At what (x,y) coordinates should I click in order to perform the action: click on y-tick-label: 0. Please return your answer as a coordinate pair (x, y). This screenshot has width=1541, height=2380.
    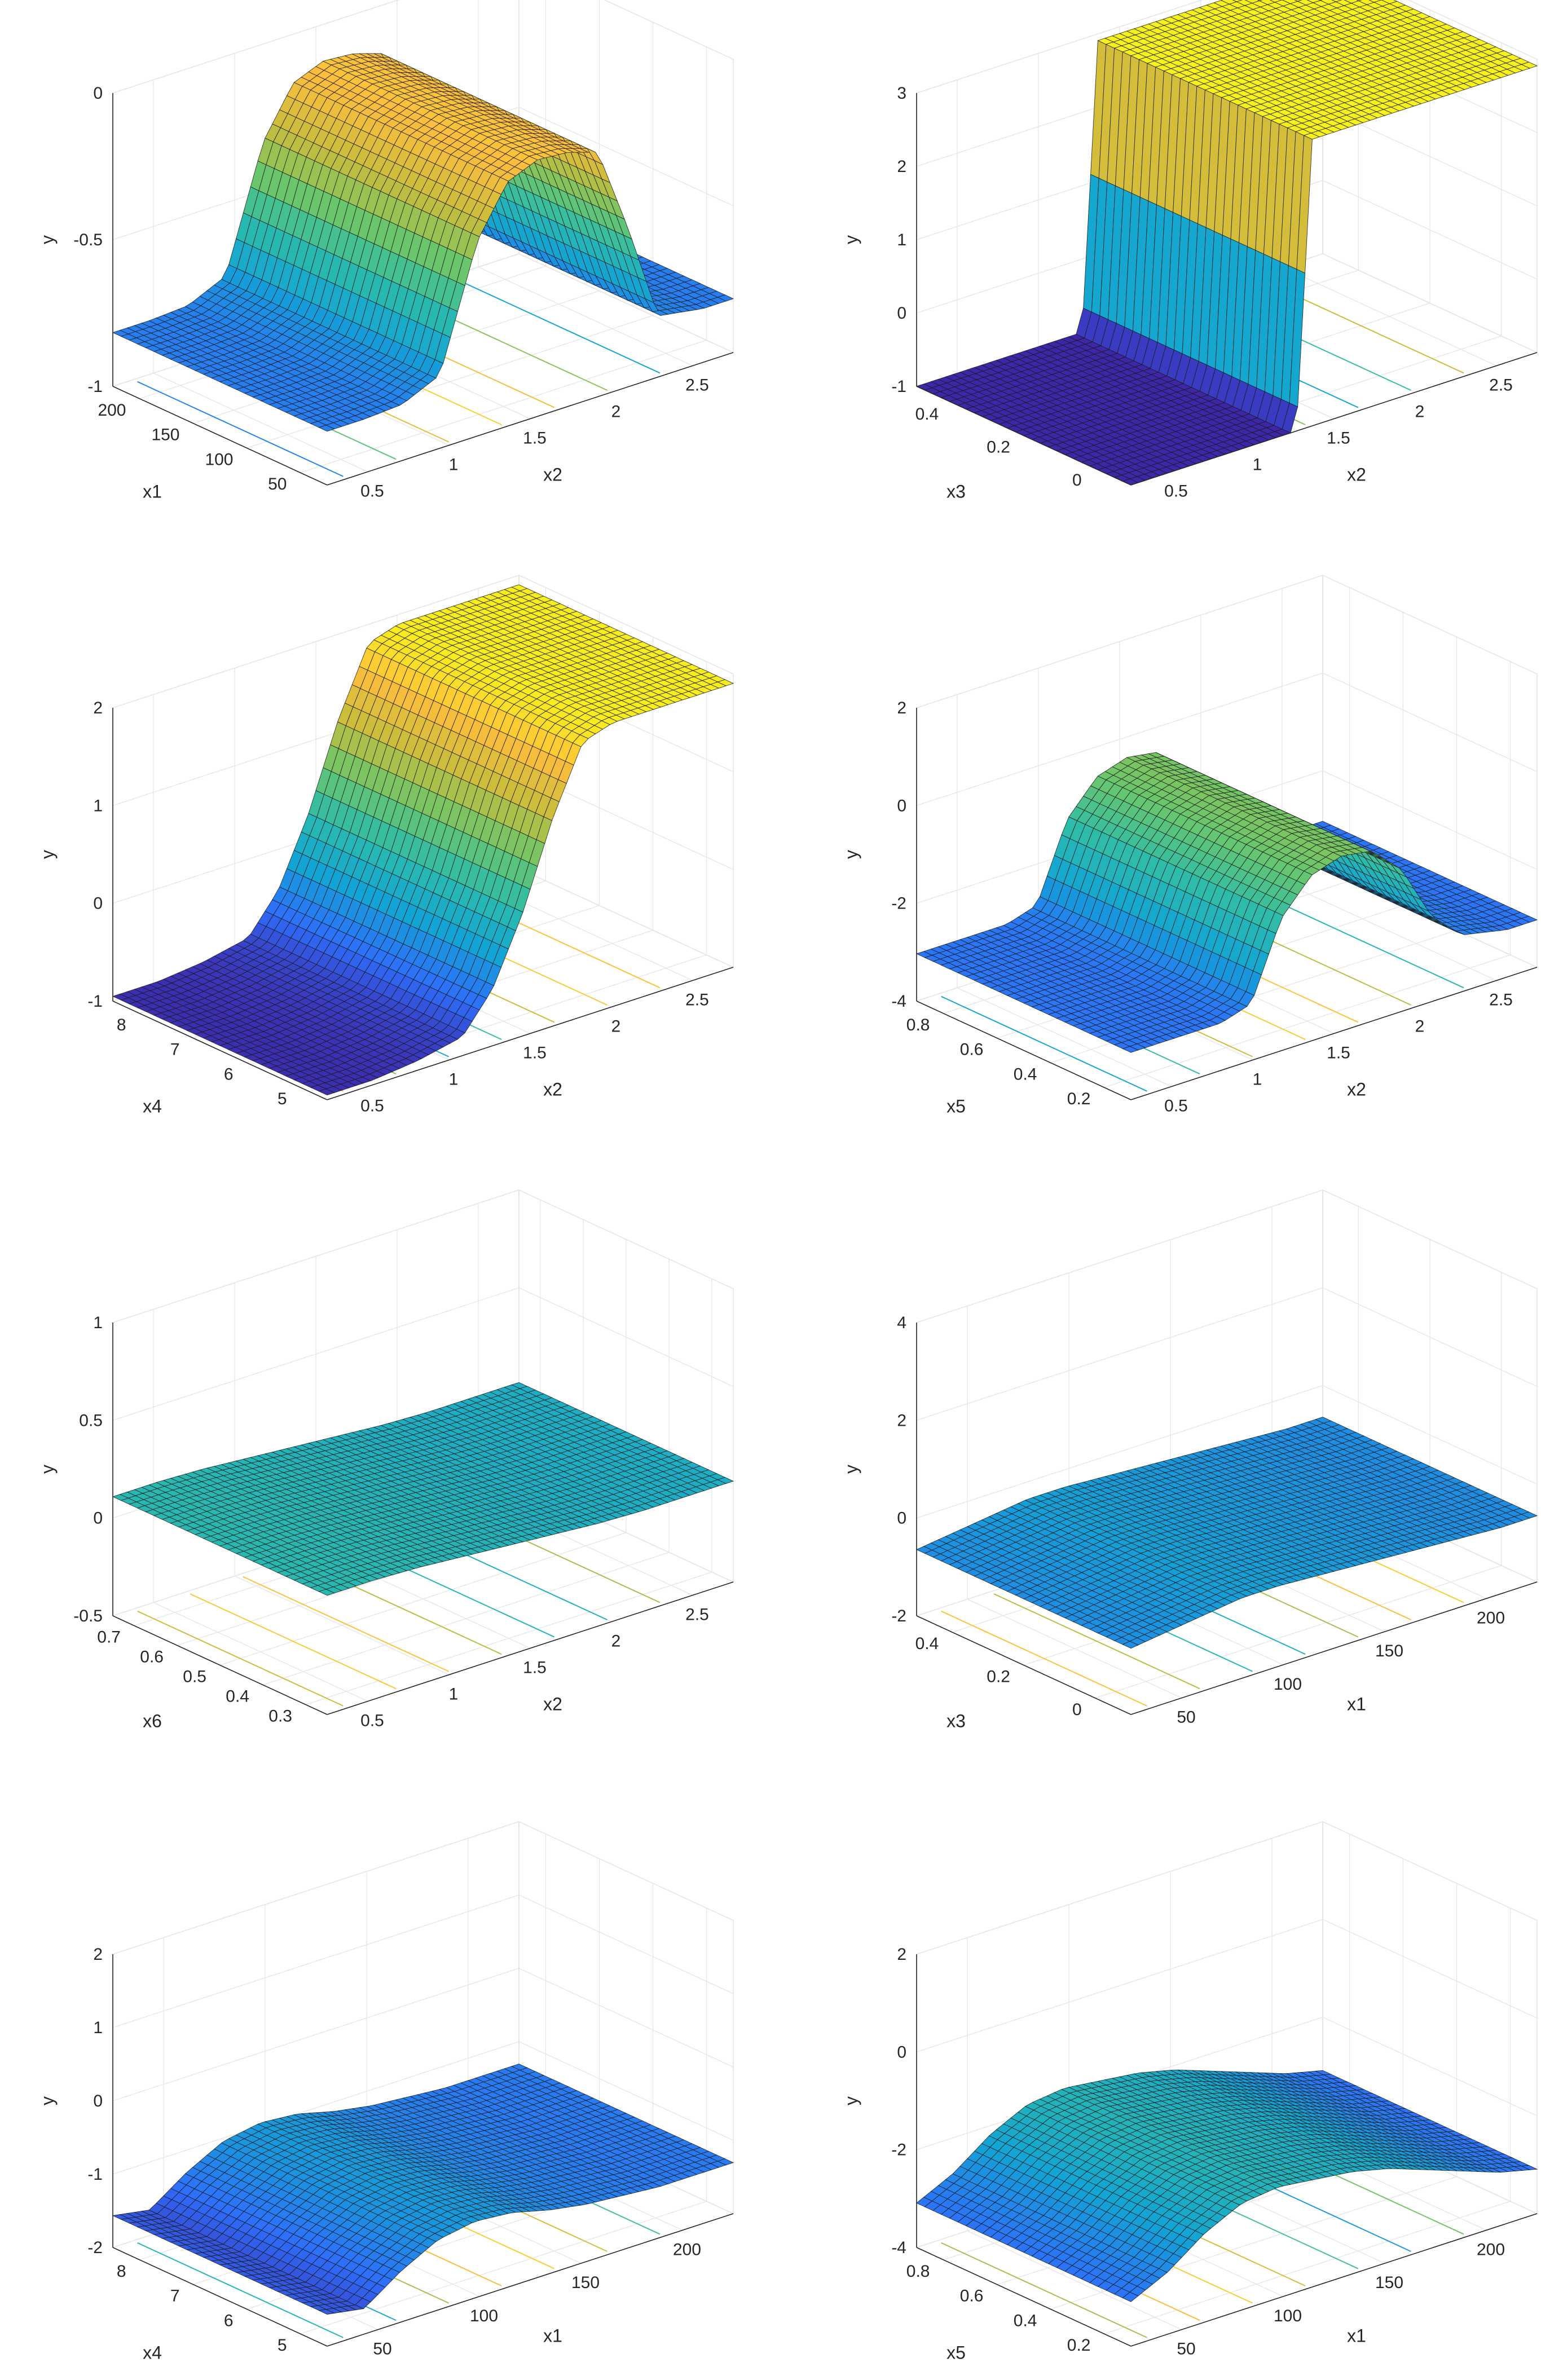
    Looking at the image, I should click on (1077, 480).